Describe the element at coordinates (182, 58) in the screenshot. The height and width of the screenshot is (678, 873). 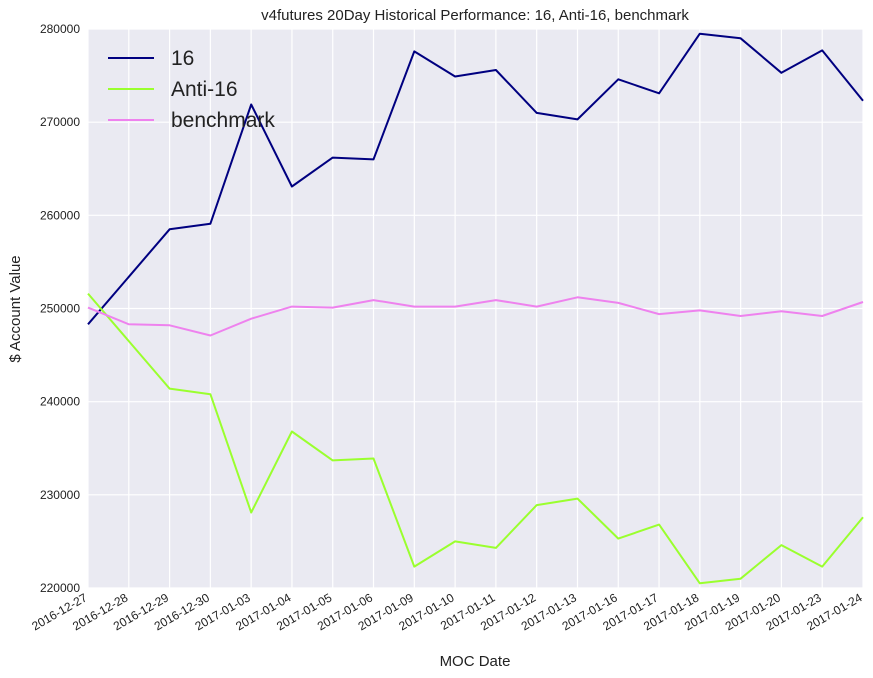
I see `legend-label: 16` at that location.